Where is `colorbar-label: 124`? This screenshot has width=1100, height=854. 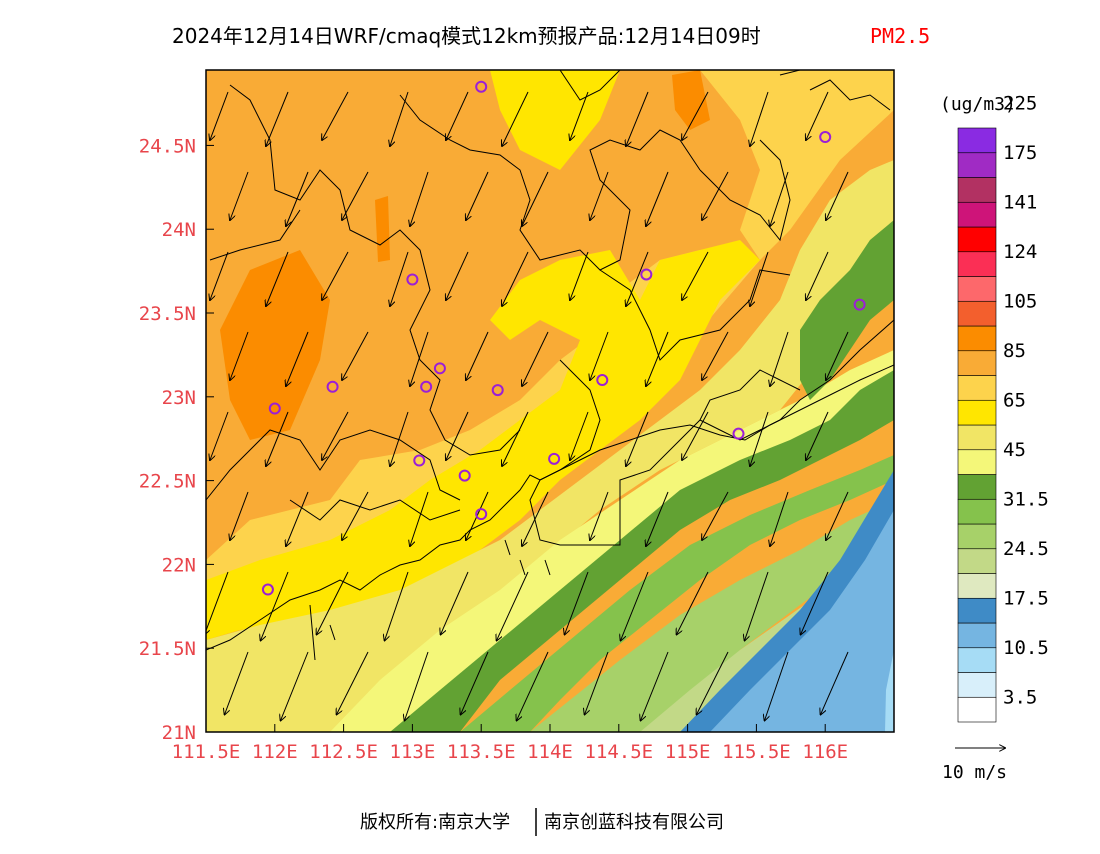 colorbar-label: 124 is located at coordinates (1020, 252).